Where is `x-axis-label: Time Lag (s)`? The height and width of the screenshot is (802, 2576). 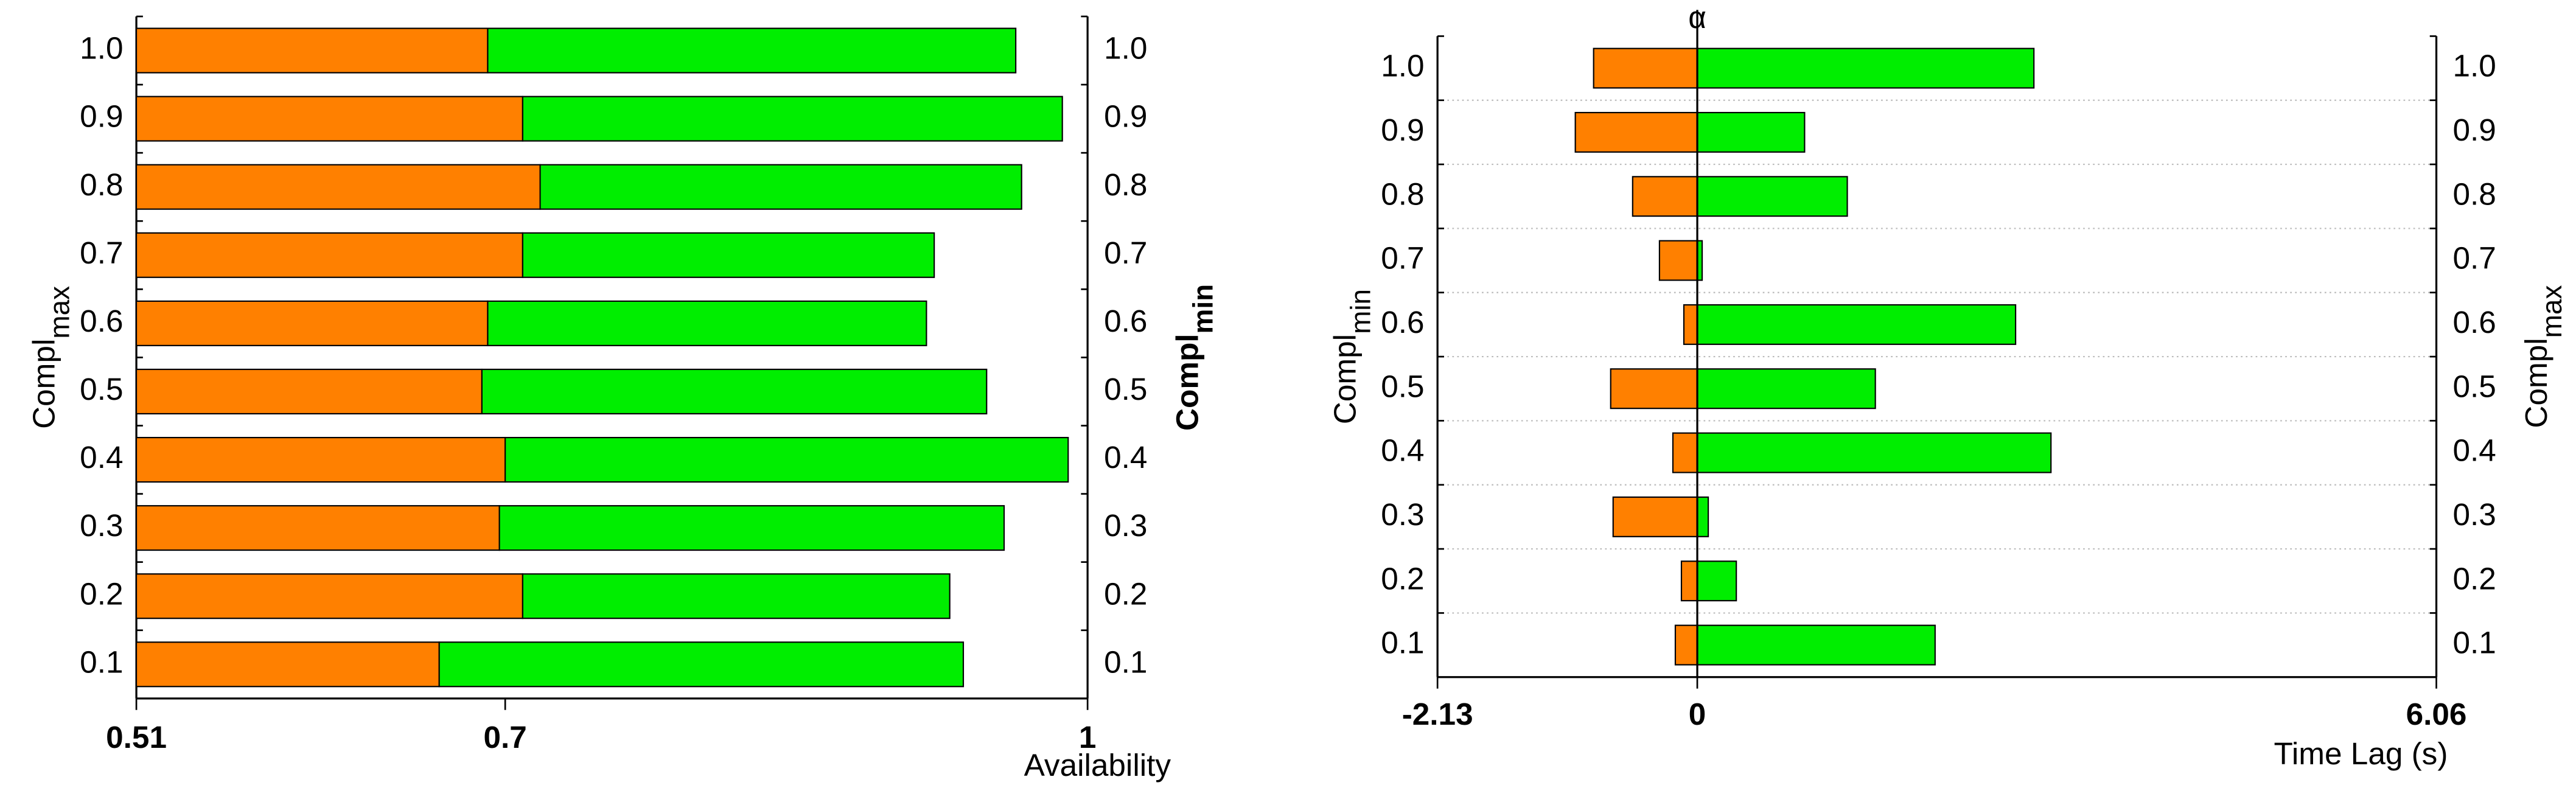 x-axis-label: Time Lag (s) is located at coordinates (2361, 753).